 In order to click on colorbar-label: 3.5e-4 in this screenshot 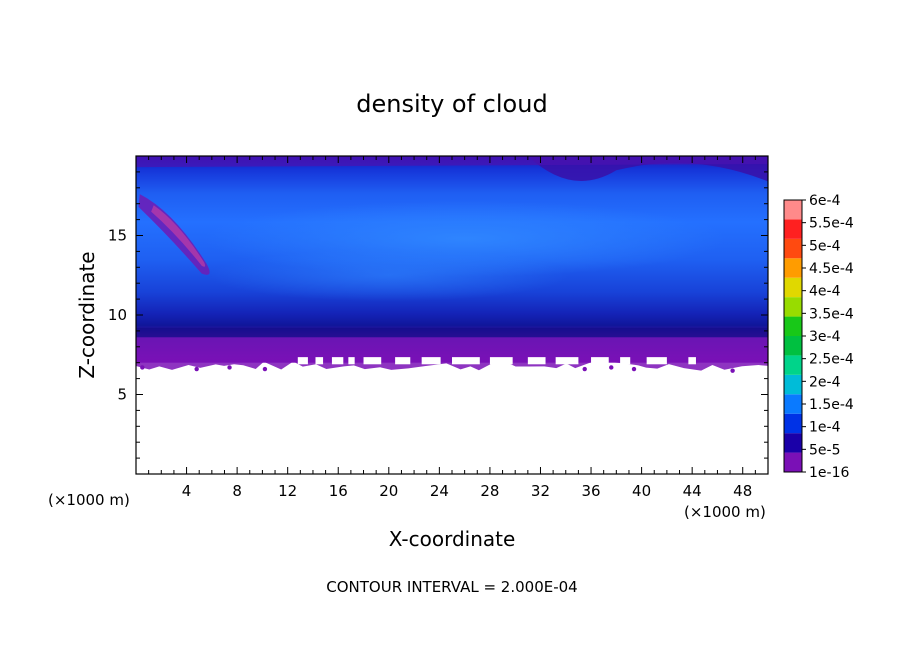, I will do `click(831, 314)`.